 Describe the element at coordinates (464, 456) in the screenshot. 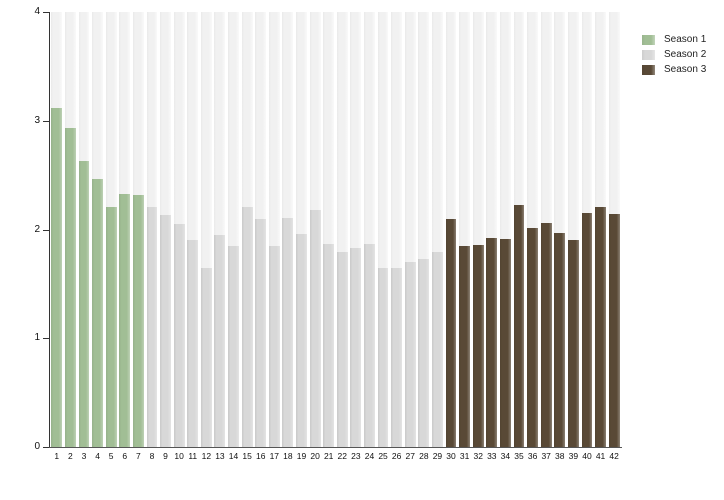

I see `x-tick-label-31: 31` at that location.